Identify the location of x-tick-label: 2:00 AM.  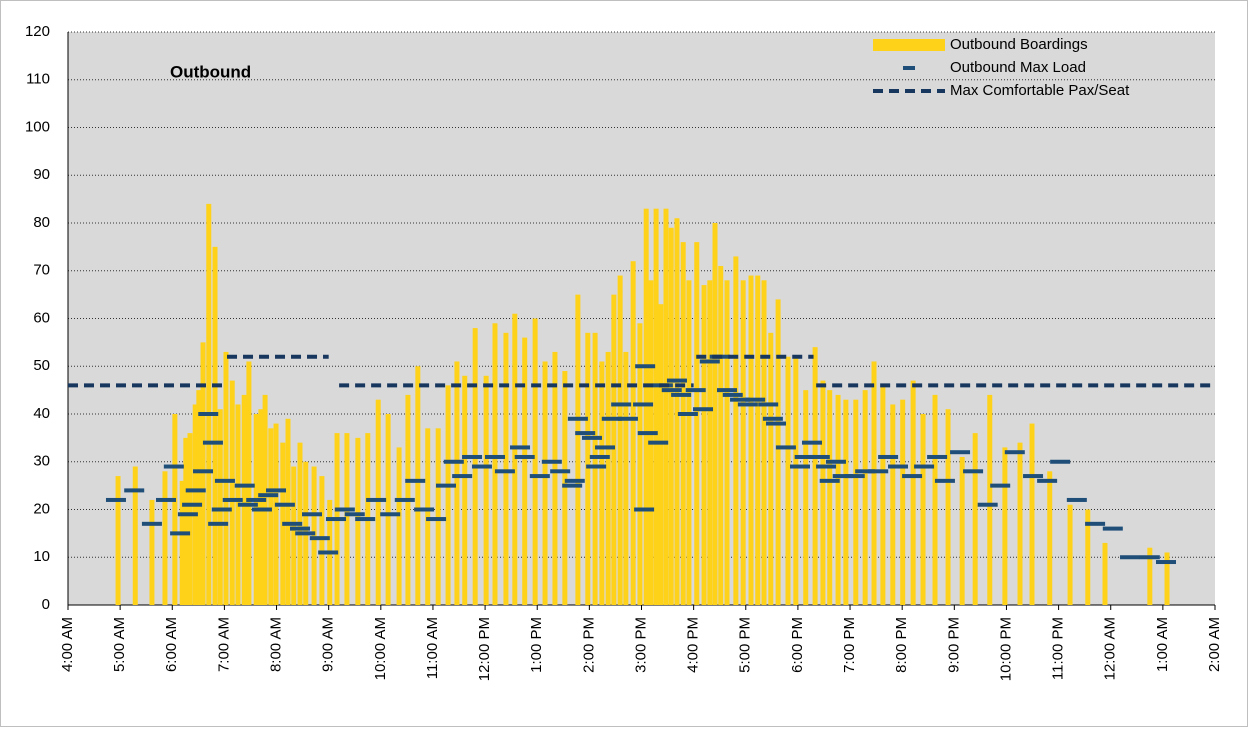
(1214, 644).